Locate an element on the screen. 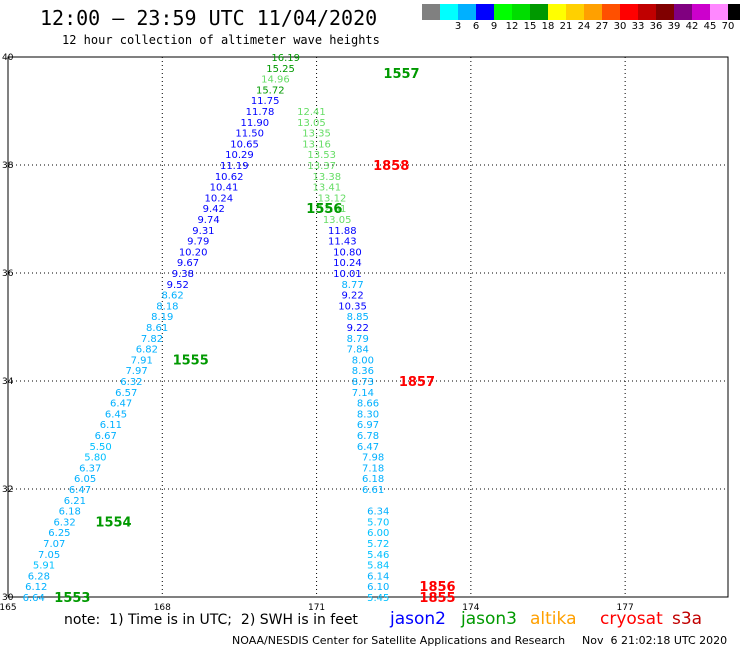  legend-label: 42 is located at coordinates (692, 26).